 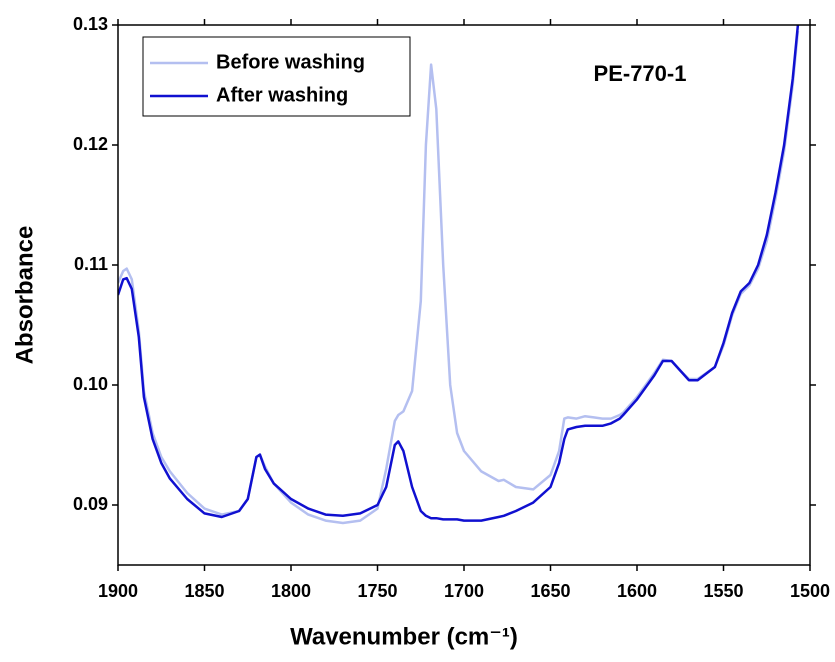 I want to click on x-axis-label: Wavenumber (cm⁻¹), so click(x=404, y=636).